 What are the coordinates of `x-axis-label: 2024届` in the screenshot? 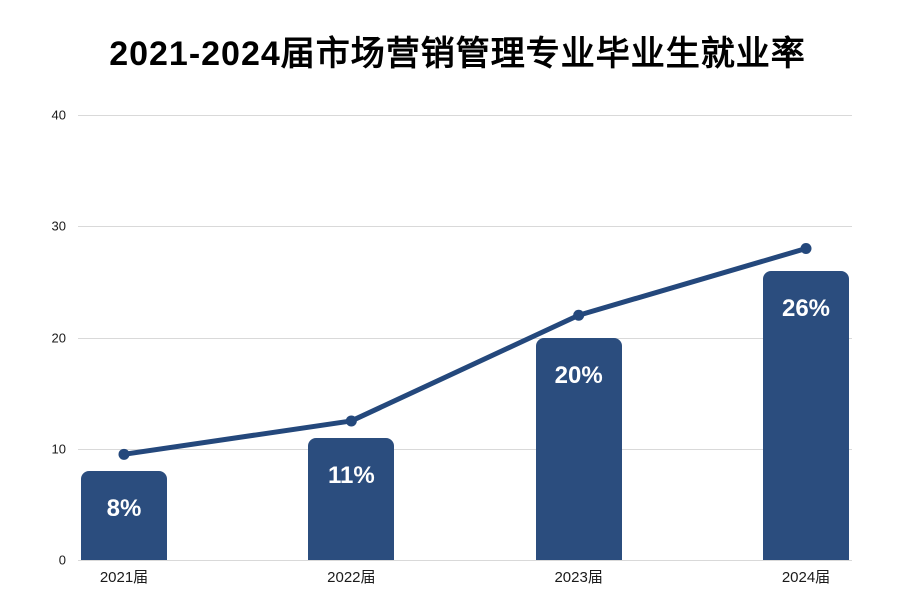 It's located at (806, 577).